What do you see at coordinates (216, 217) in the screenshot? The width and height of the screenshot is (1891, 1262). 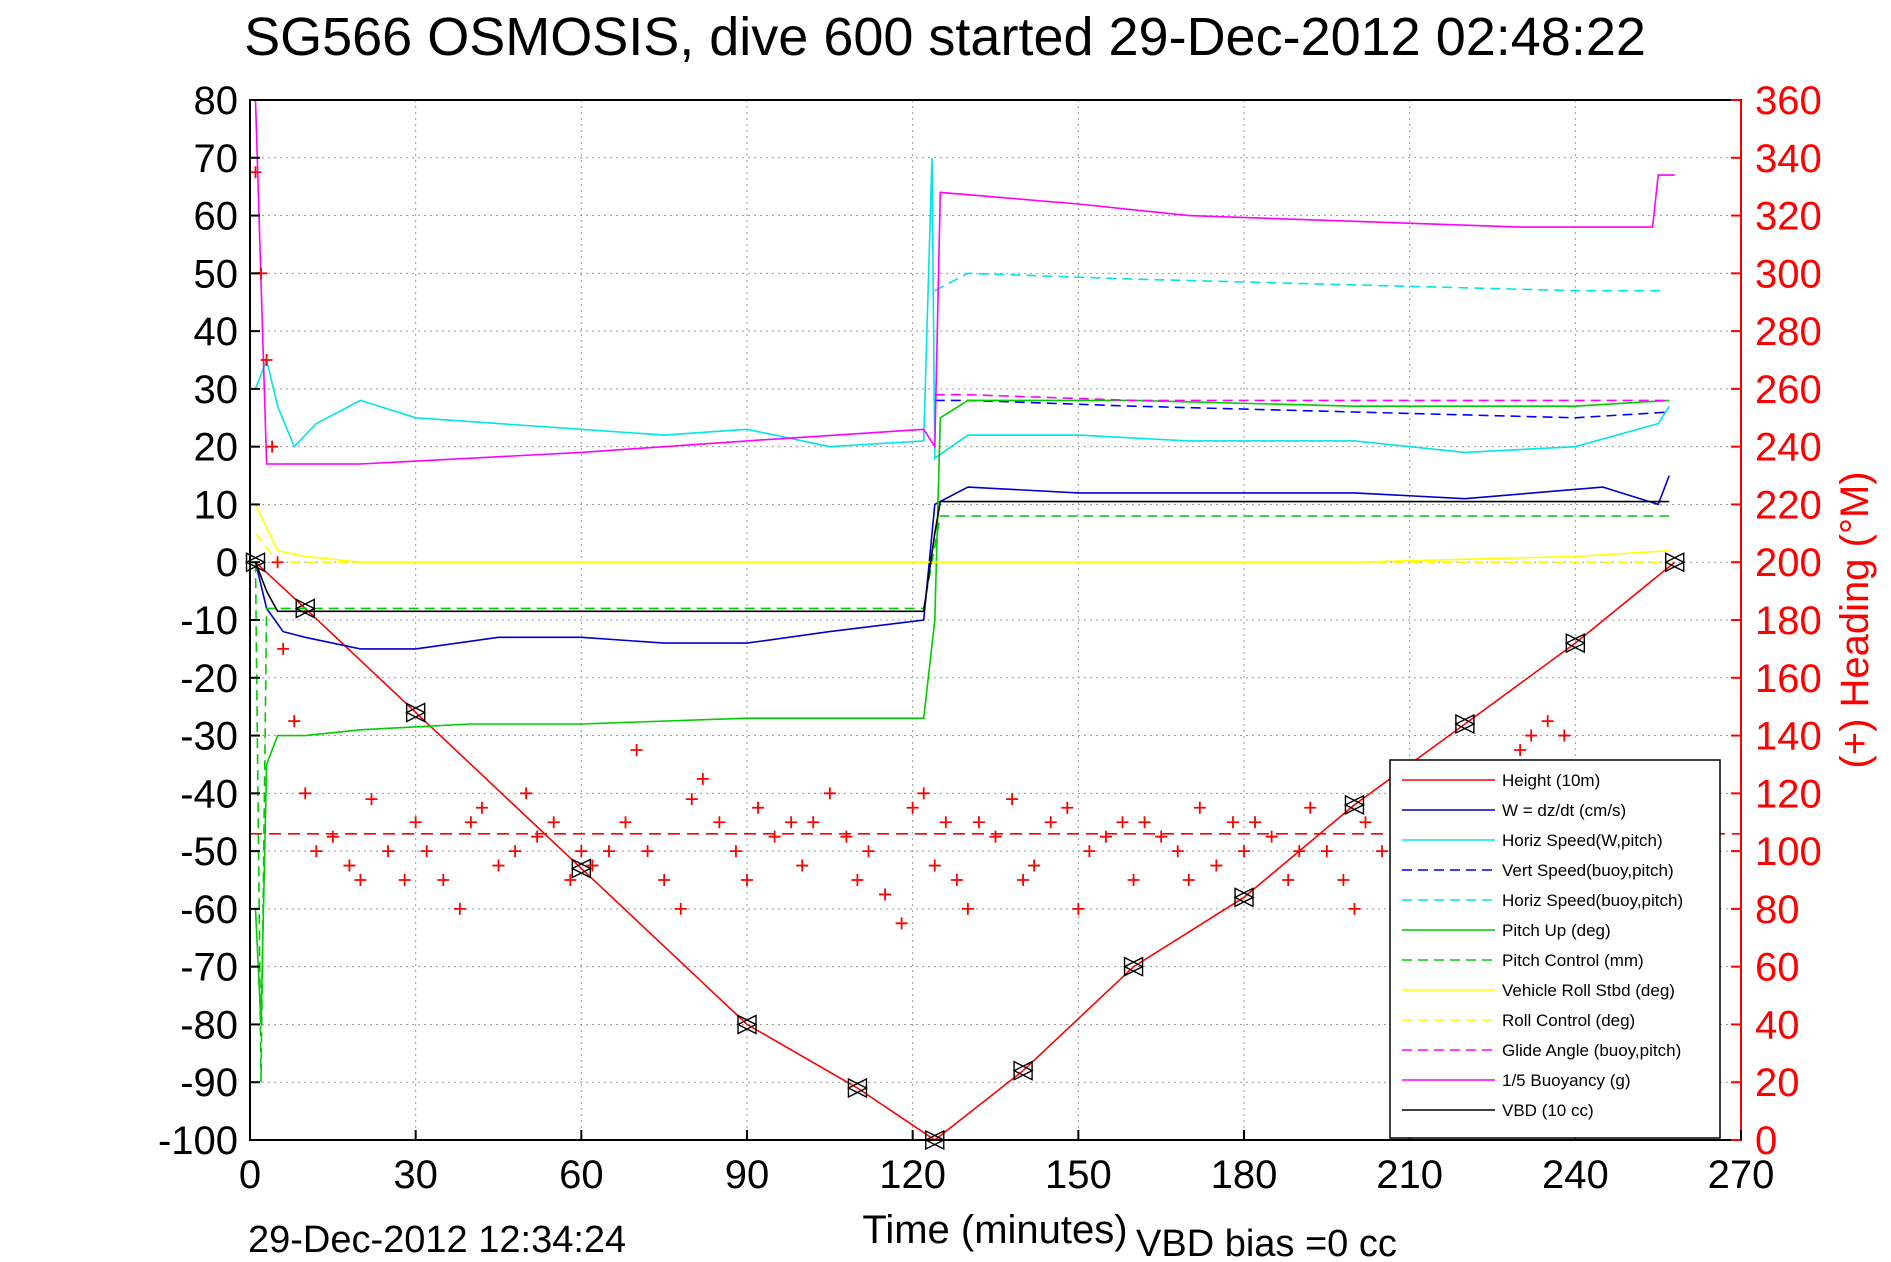 I see `y-tick-label: 60` at bounding box center [216, 217].